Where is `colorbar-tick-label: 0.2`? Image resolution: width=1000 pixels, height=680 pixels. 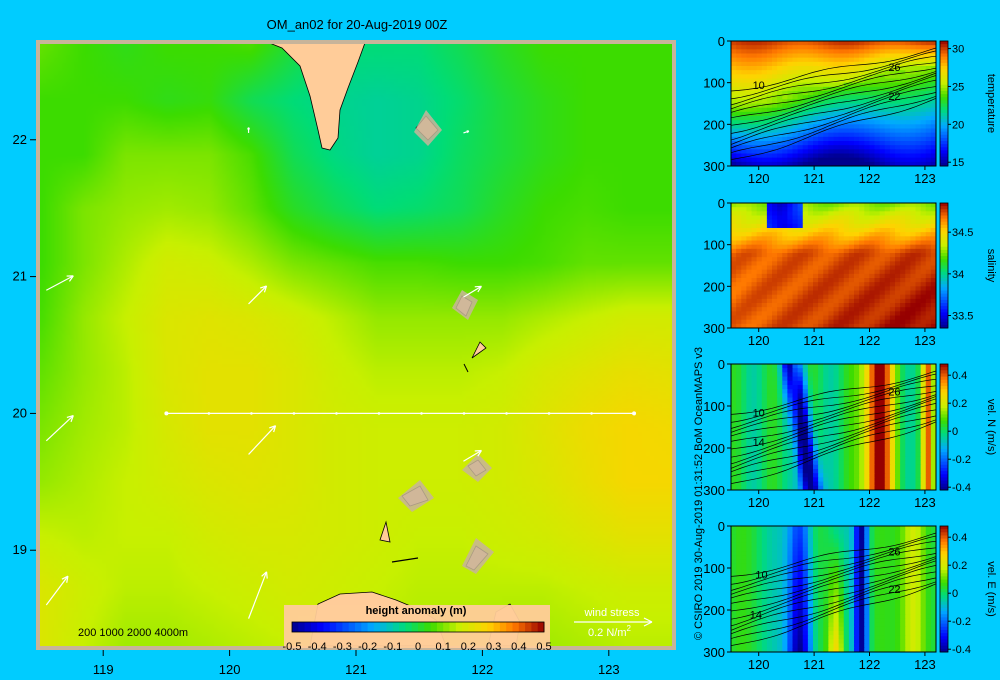 colorbar-tick-label: 0.2 is located at coordinates (468, 647).